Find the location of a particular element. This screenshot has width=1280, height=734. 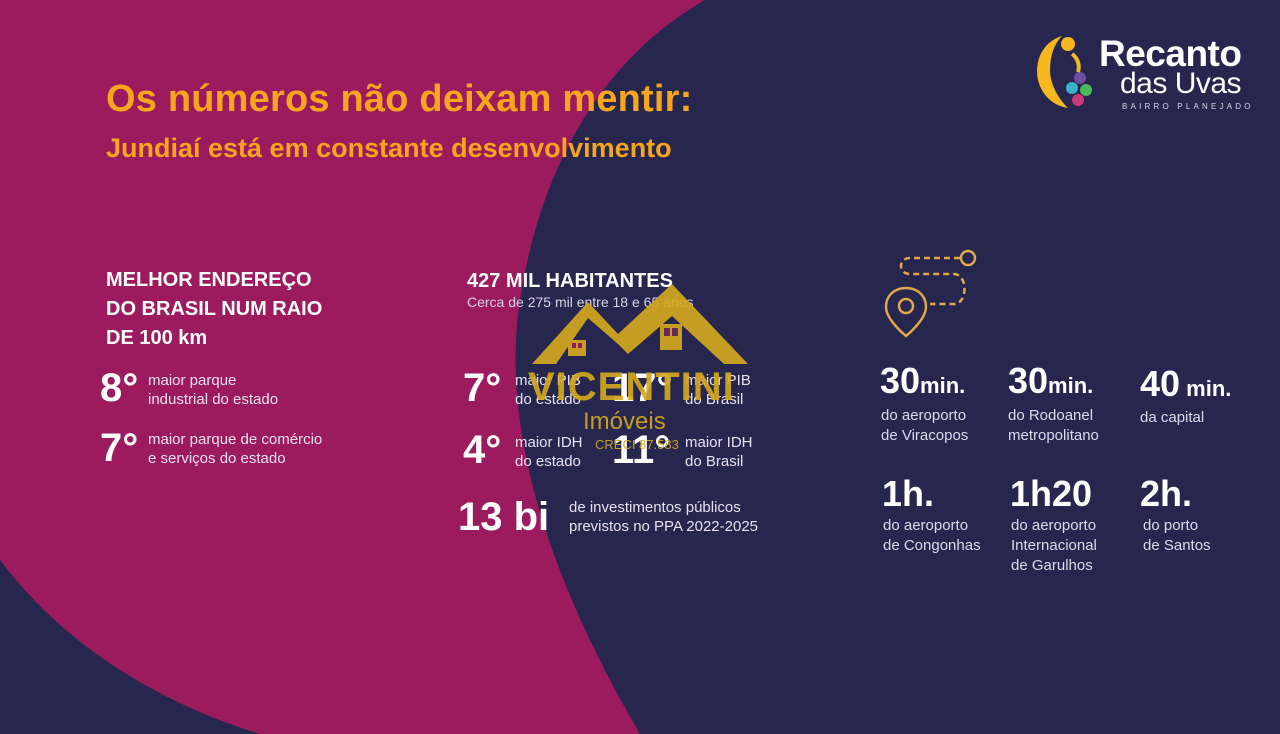

time-value: 40 min. is located at coordinates (1185, 386).